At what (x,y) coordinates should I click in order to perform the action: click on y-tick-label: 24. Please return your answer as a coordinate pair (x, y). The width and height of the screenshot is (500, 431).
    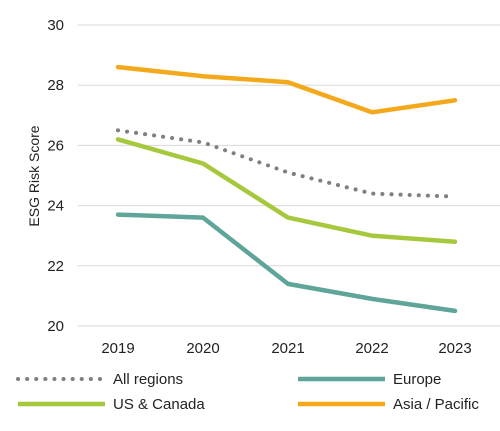
    Looking at the image, I should click on (55, 206).